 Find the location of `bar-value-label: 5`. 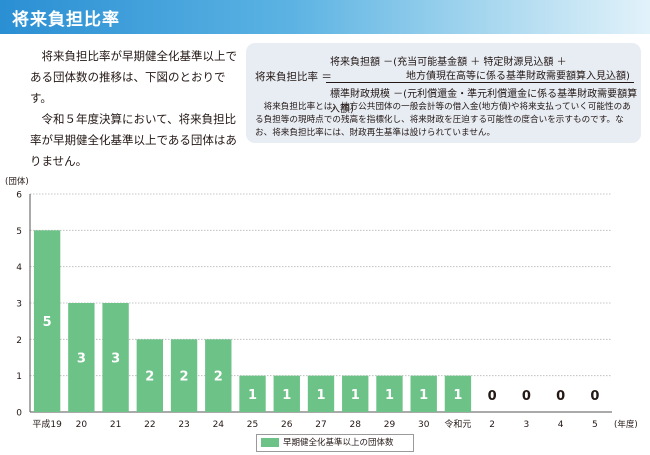

bar-value-label: 5 is located at coordinates (47, 322).